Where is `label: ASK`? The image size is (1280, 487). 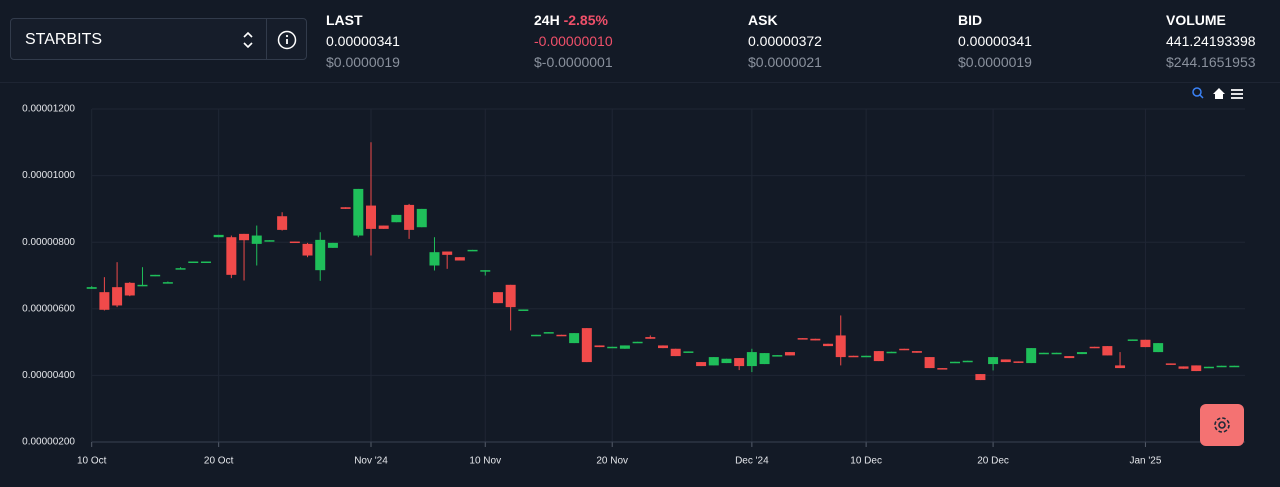
label: ASK is located at coordinates (763, 20).